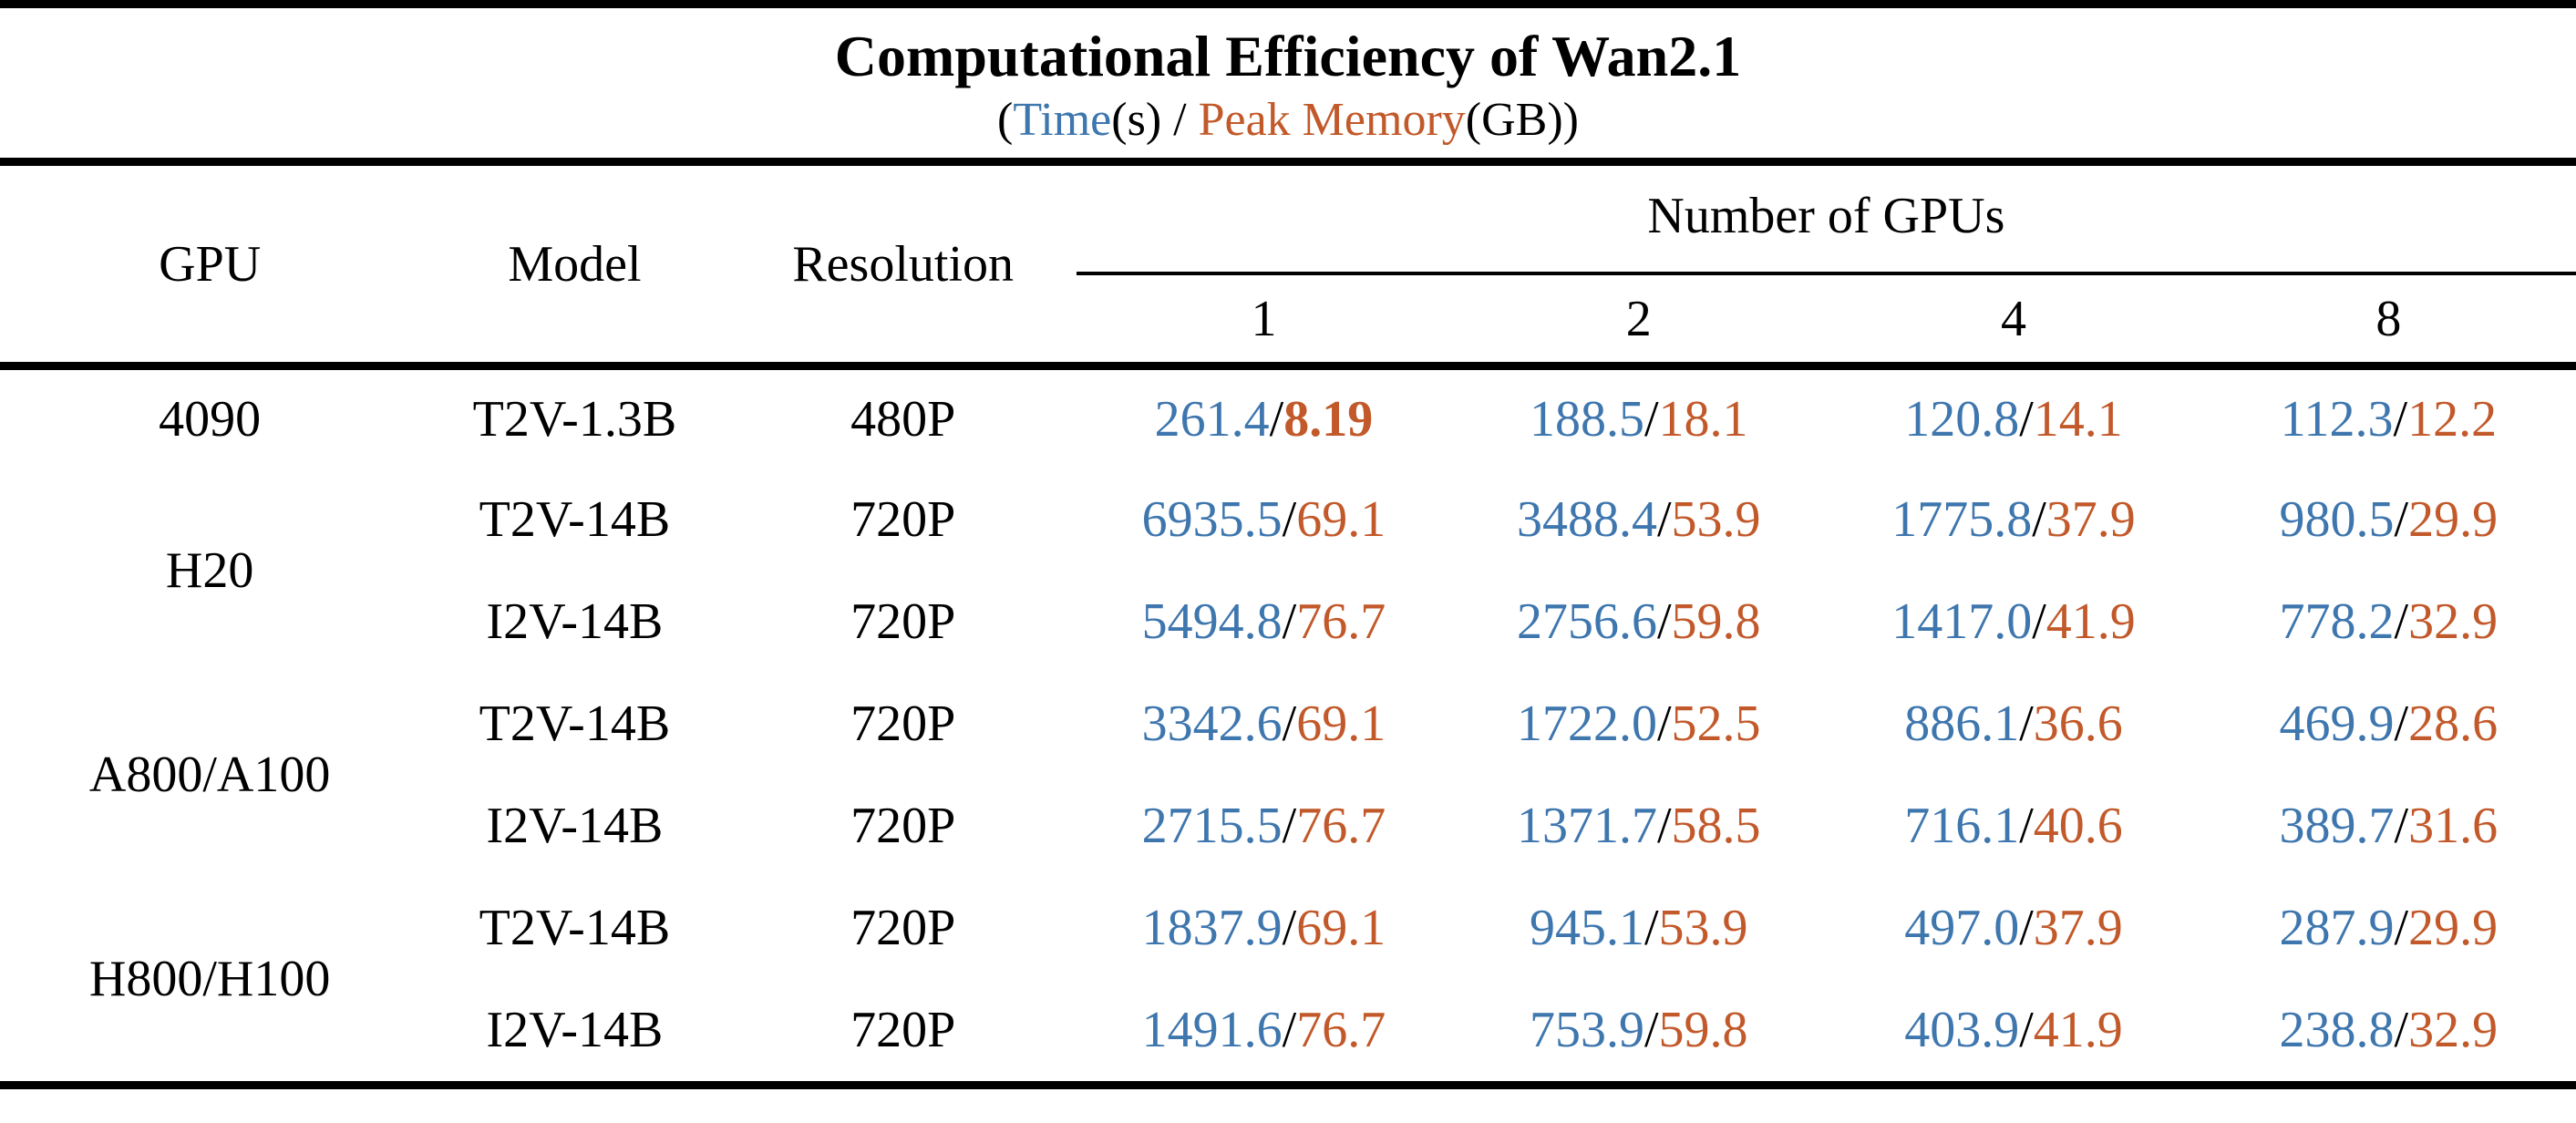 The width and height of the screenshot is (2576, 1123). What do you see at coordinates (1212, 519) in the screenshot?
I see `time-value: 6935.5` at bounding box center [1212, 519].